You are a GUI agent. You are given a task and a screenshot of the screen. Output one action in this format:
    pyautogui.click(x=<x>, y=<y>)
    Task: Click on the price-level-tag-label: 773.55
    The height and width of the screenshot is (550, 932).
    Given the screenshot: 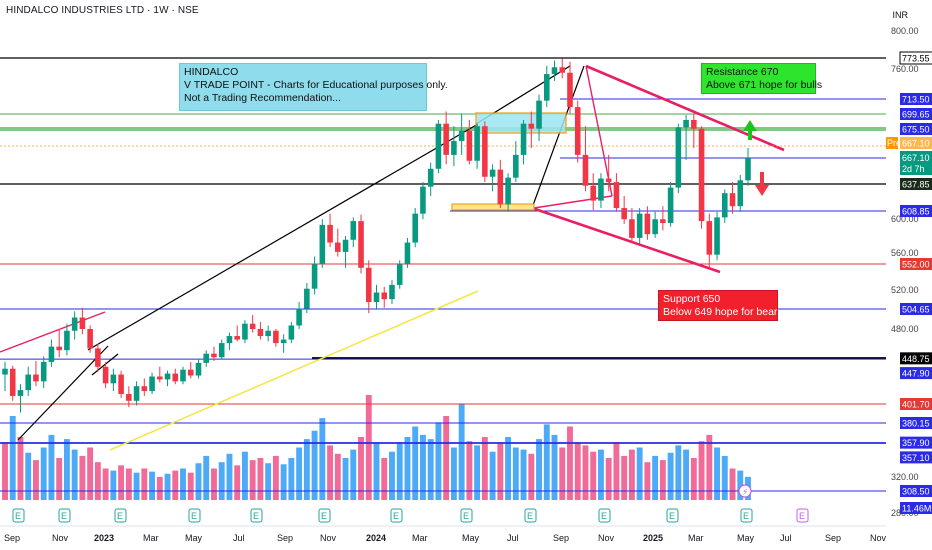 What is the action you would take?
    pyautogui.click(x=916, y=59)
    